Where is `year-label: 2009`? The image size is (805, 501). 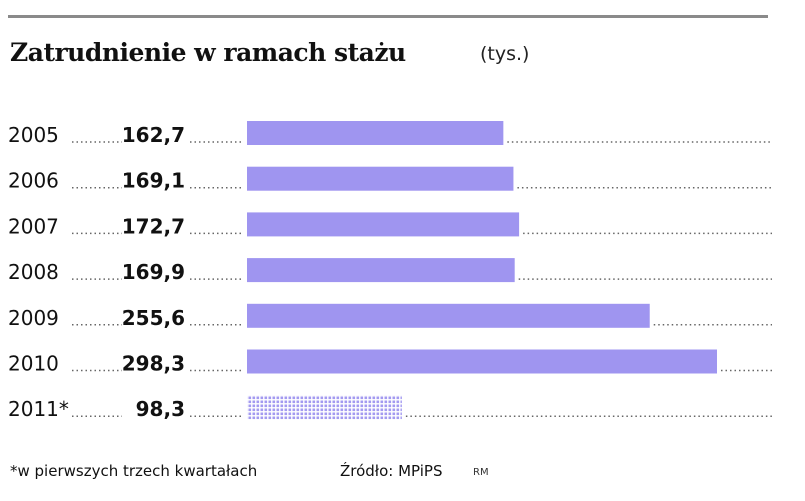
year-label: 2009 is located at coordinates (33, 318).